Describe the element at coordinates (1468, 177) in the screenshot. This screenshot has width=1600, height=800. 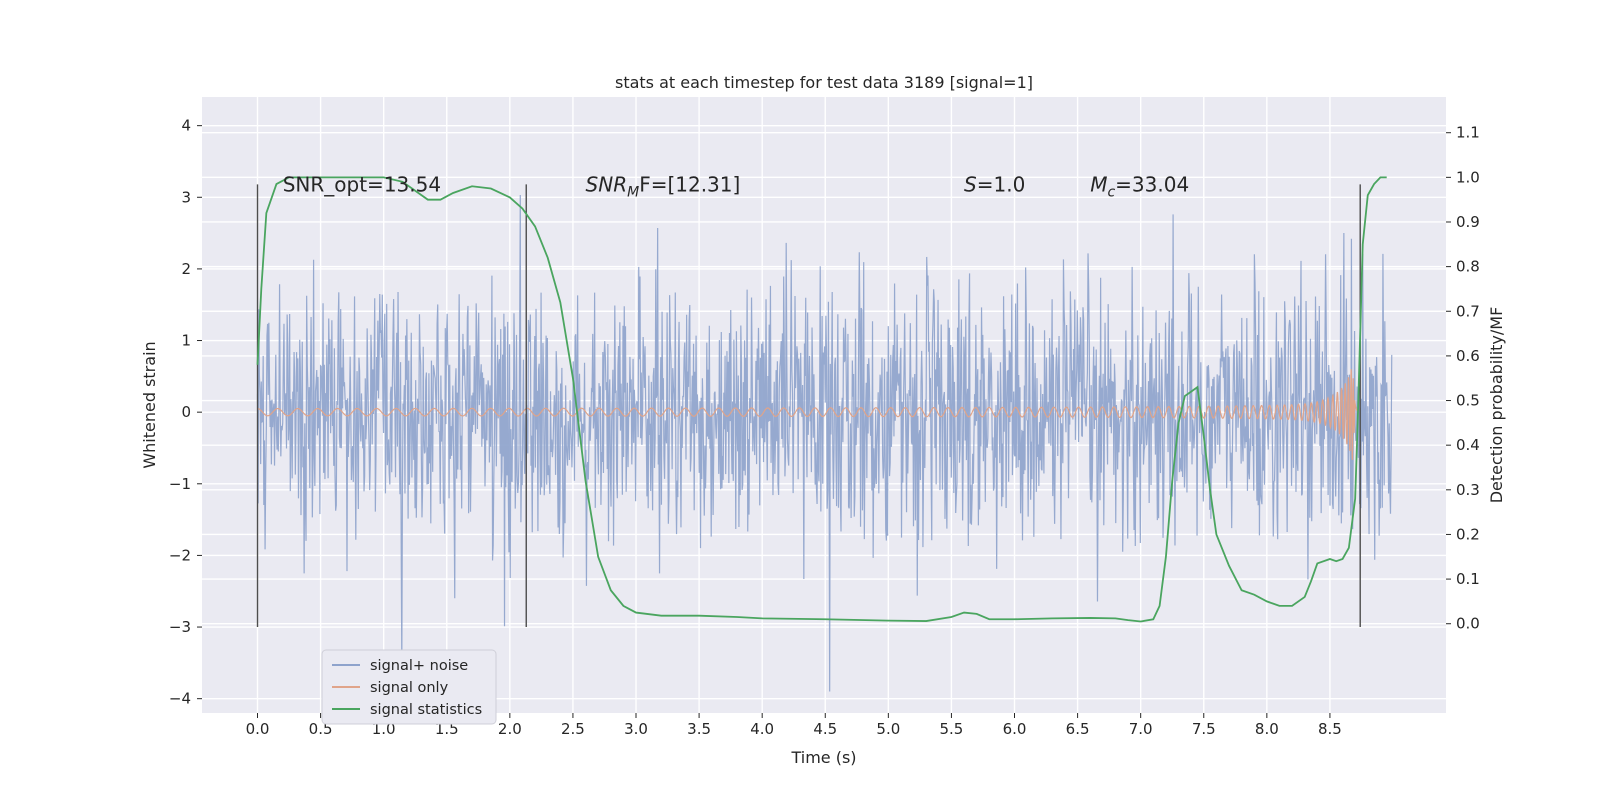
I see `right-tick-label: 1.0` at that location.